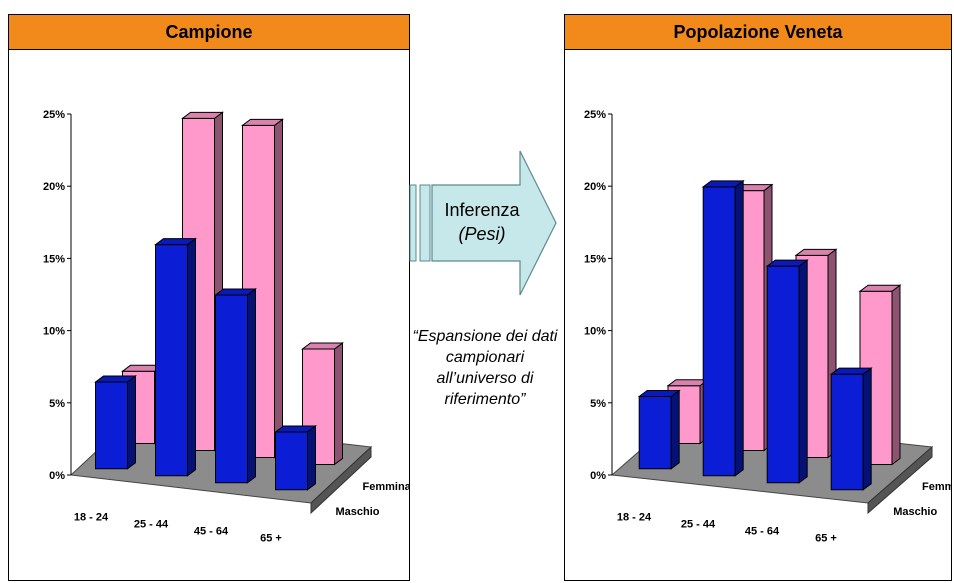 Image resolution: width=954 pixels, height=583 pixels. Describe the element at coordinates (482, 210) in the screenshot. I see `arrow-label-line1: Inferenza` at that location.